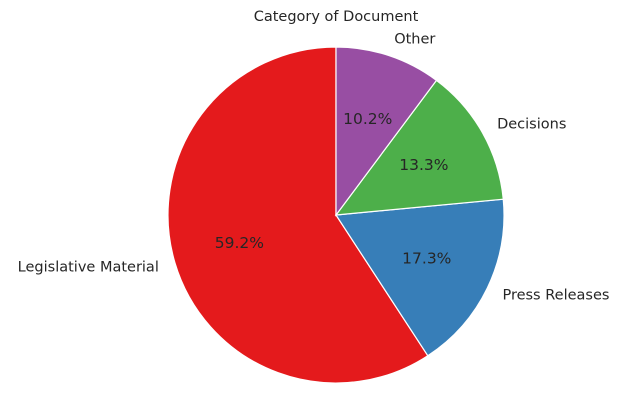  What do you see at coordinates (367, 119) in the screenshot?
I see `percent-label: 10.2%` at bounding box center [367, 119].